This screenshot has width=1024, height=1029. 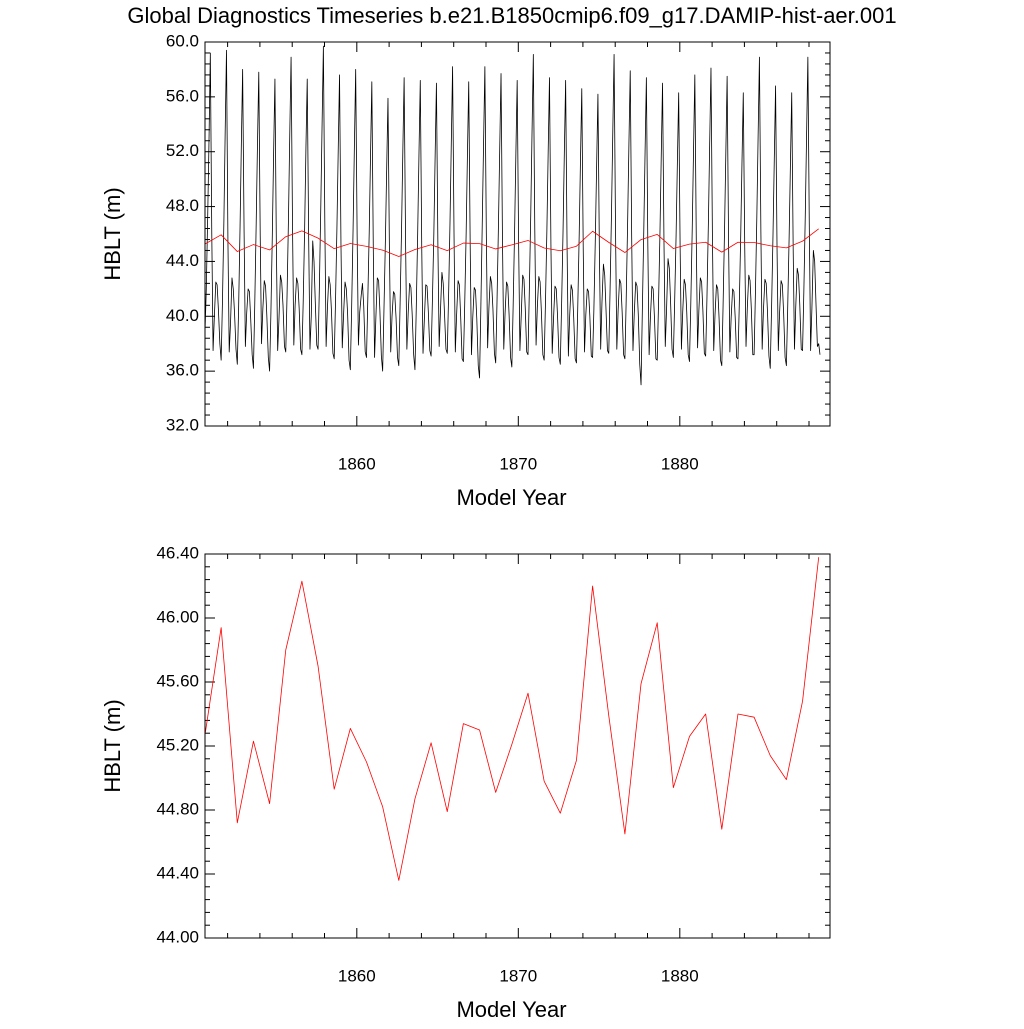 What do you see at coordinates (511, 242) in the screenshot?
I see `series-line` at bounding box center [511, 242].